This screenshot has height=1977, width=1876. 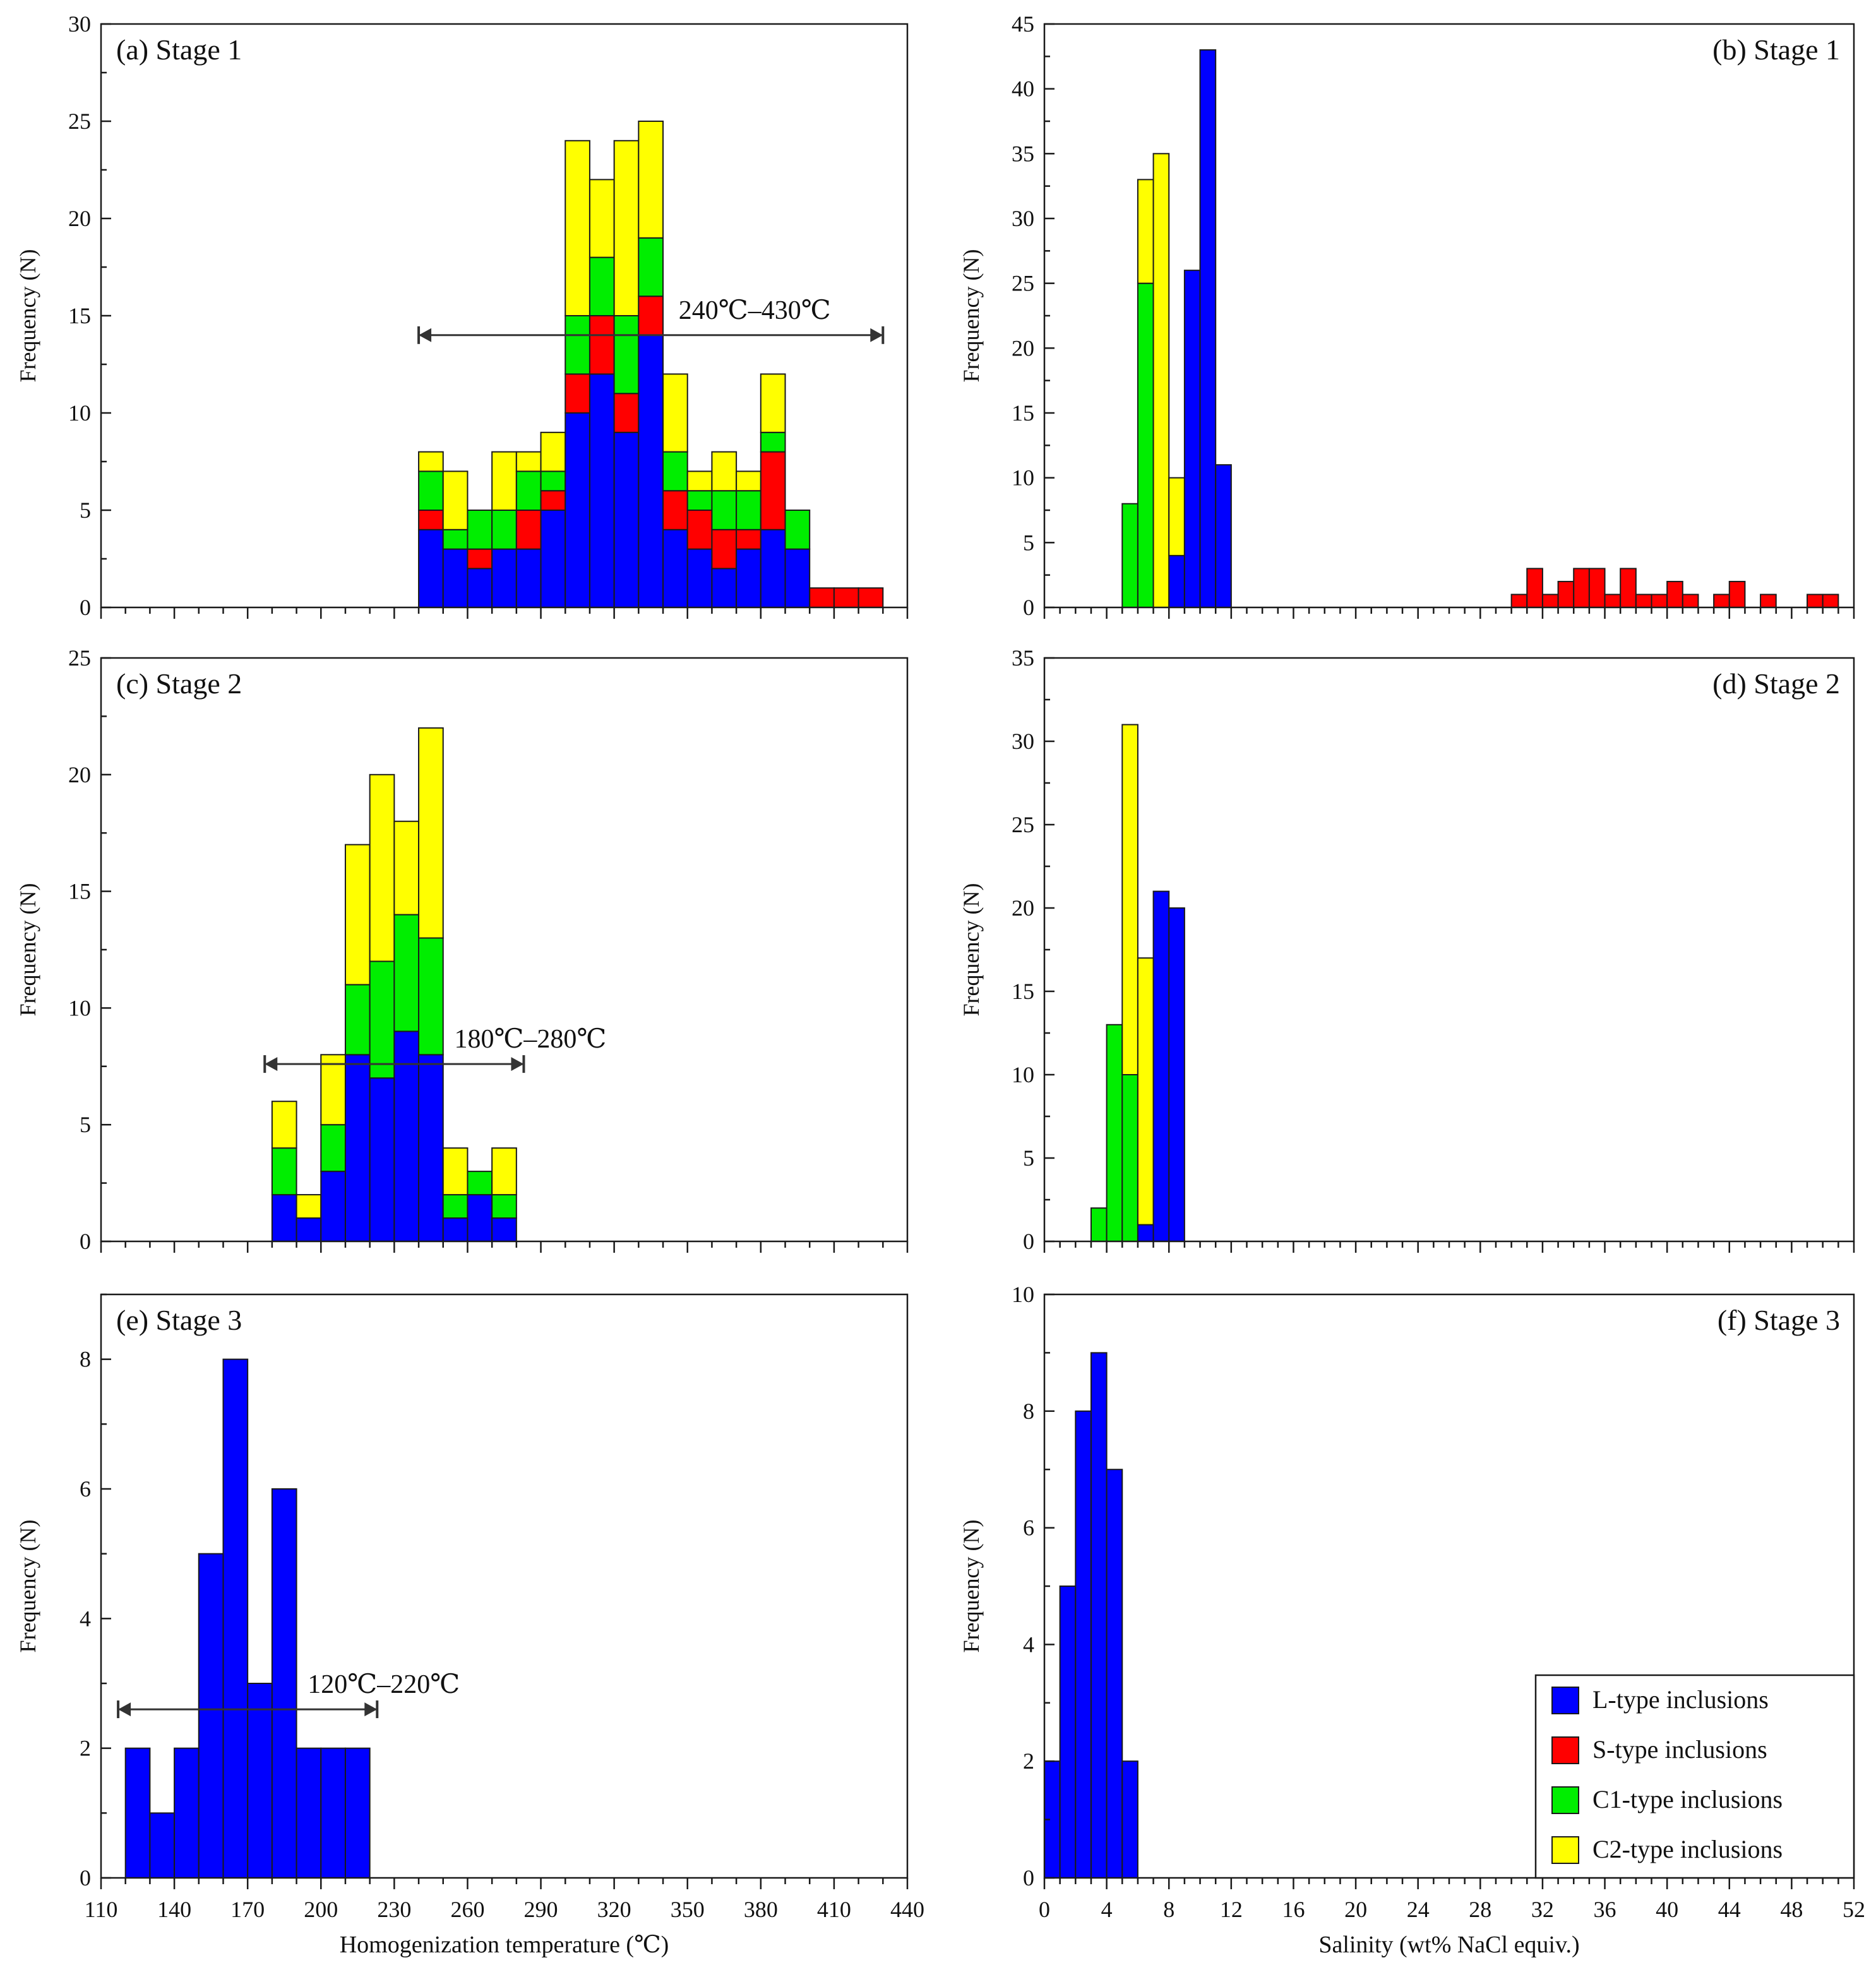 What do you see at coordinates (1667, 1909) in the screenshot?
I see `x-tick-label: 40` at bounding box center [1667, 1909].